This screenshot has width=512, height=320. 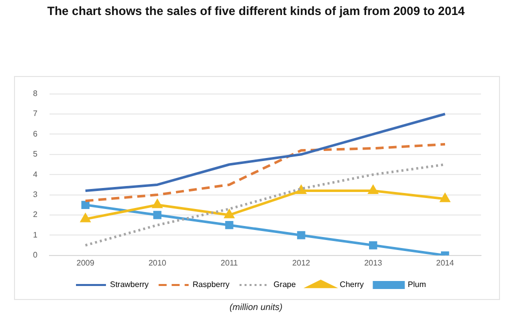 I want to click on y-tick-label: 3, so click(x=35, y=195).